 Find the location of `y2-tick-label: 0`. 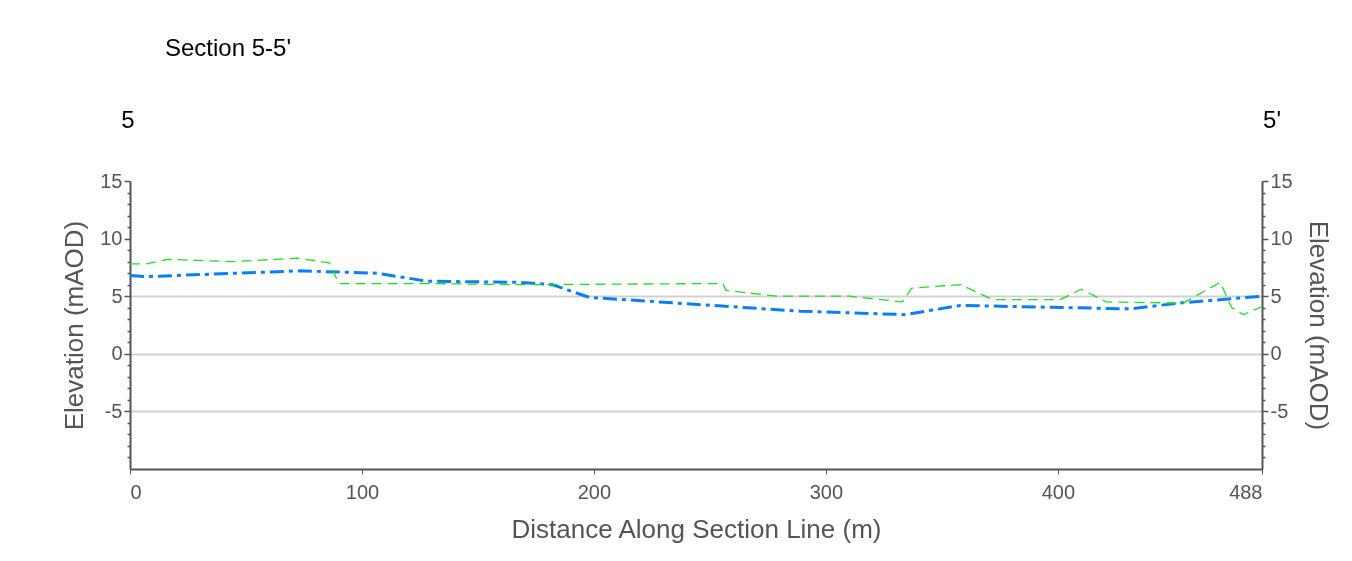

y2-tick-label: 0 is located at coordinates (1276, 353).